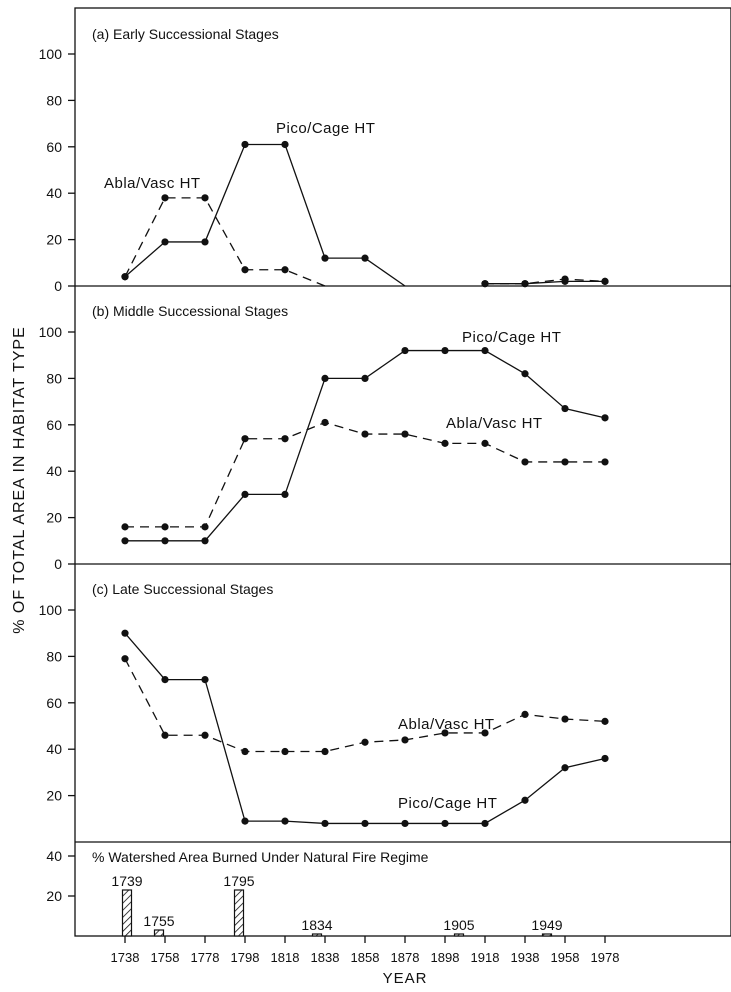 The image size is (731, 992). Describe the element at coordinates (245, 957) in the screenshot. I see `x-tick-label: 1798` at that location.